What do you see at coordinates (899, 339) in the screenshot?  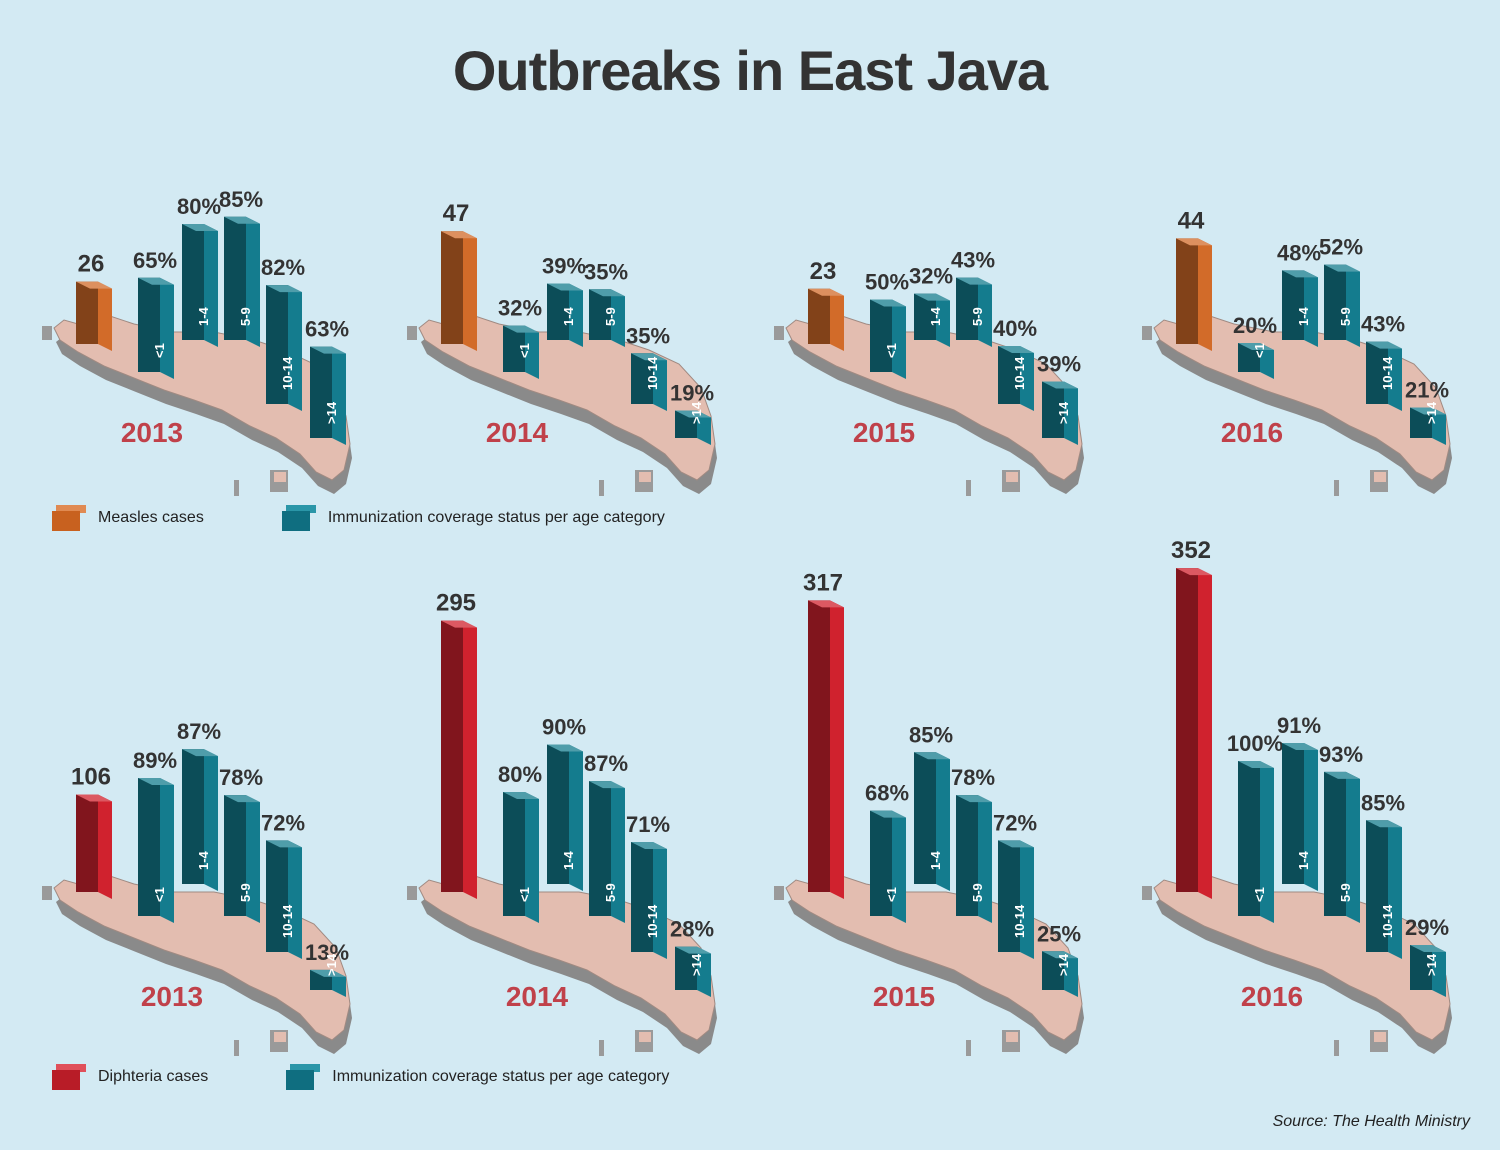 I see `bar-coverage-measles-2015-0-front` at bounding box center [899, 339].